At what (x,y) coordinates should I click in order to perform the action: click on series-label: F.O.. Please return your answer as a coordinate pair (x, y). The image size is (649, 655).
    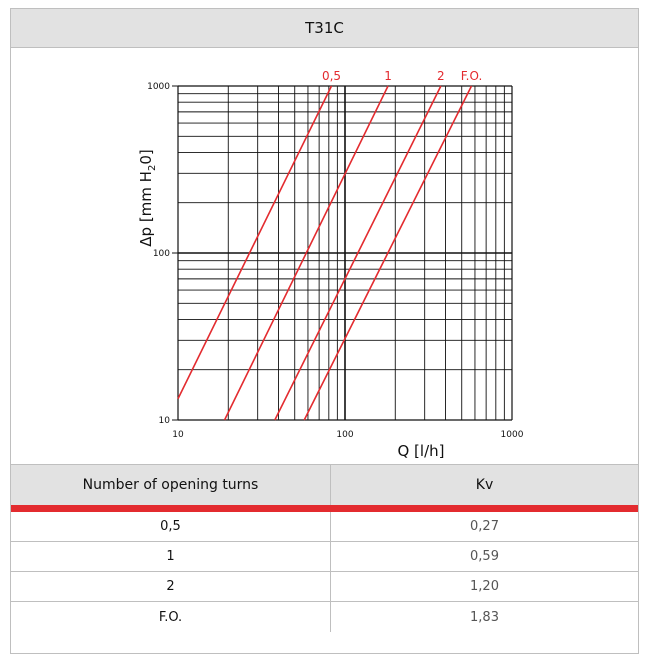
    Looking at the image, I should click on (472, 76).